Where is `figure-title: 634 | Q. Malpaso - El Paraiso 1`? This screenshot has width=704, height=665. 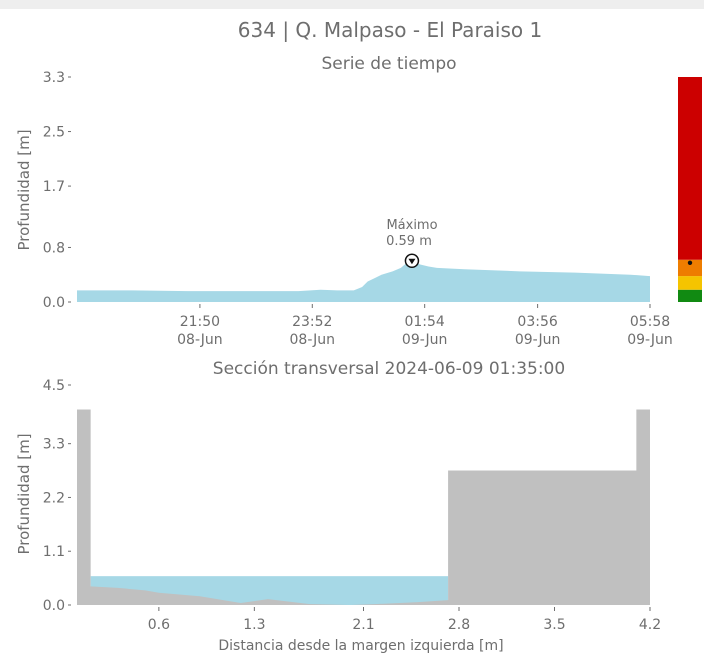 figure-title: 634 | Q. Malpaso - El Paraiso 1 is located at coordinates (390, 30).